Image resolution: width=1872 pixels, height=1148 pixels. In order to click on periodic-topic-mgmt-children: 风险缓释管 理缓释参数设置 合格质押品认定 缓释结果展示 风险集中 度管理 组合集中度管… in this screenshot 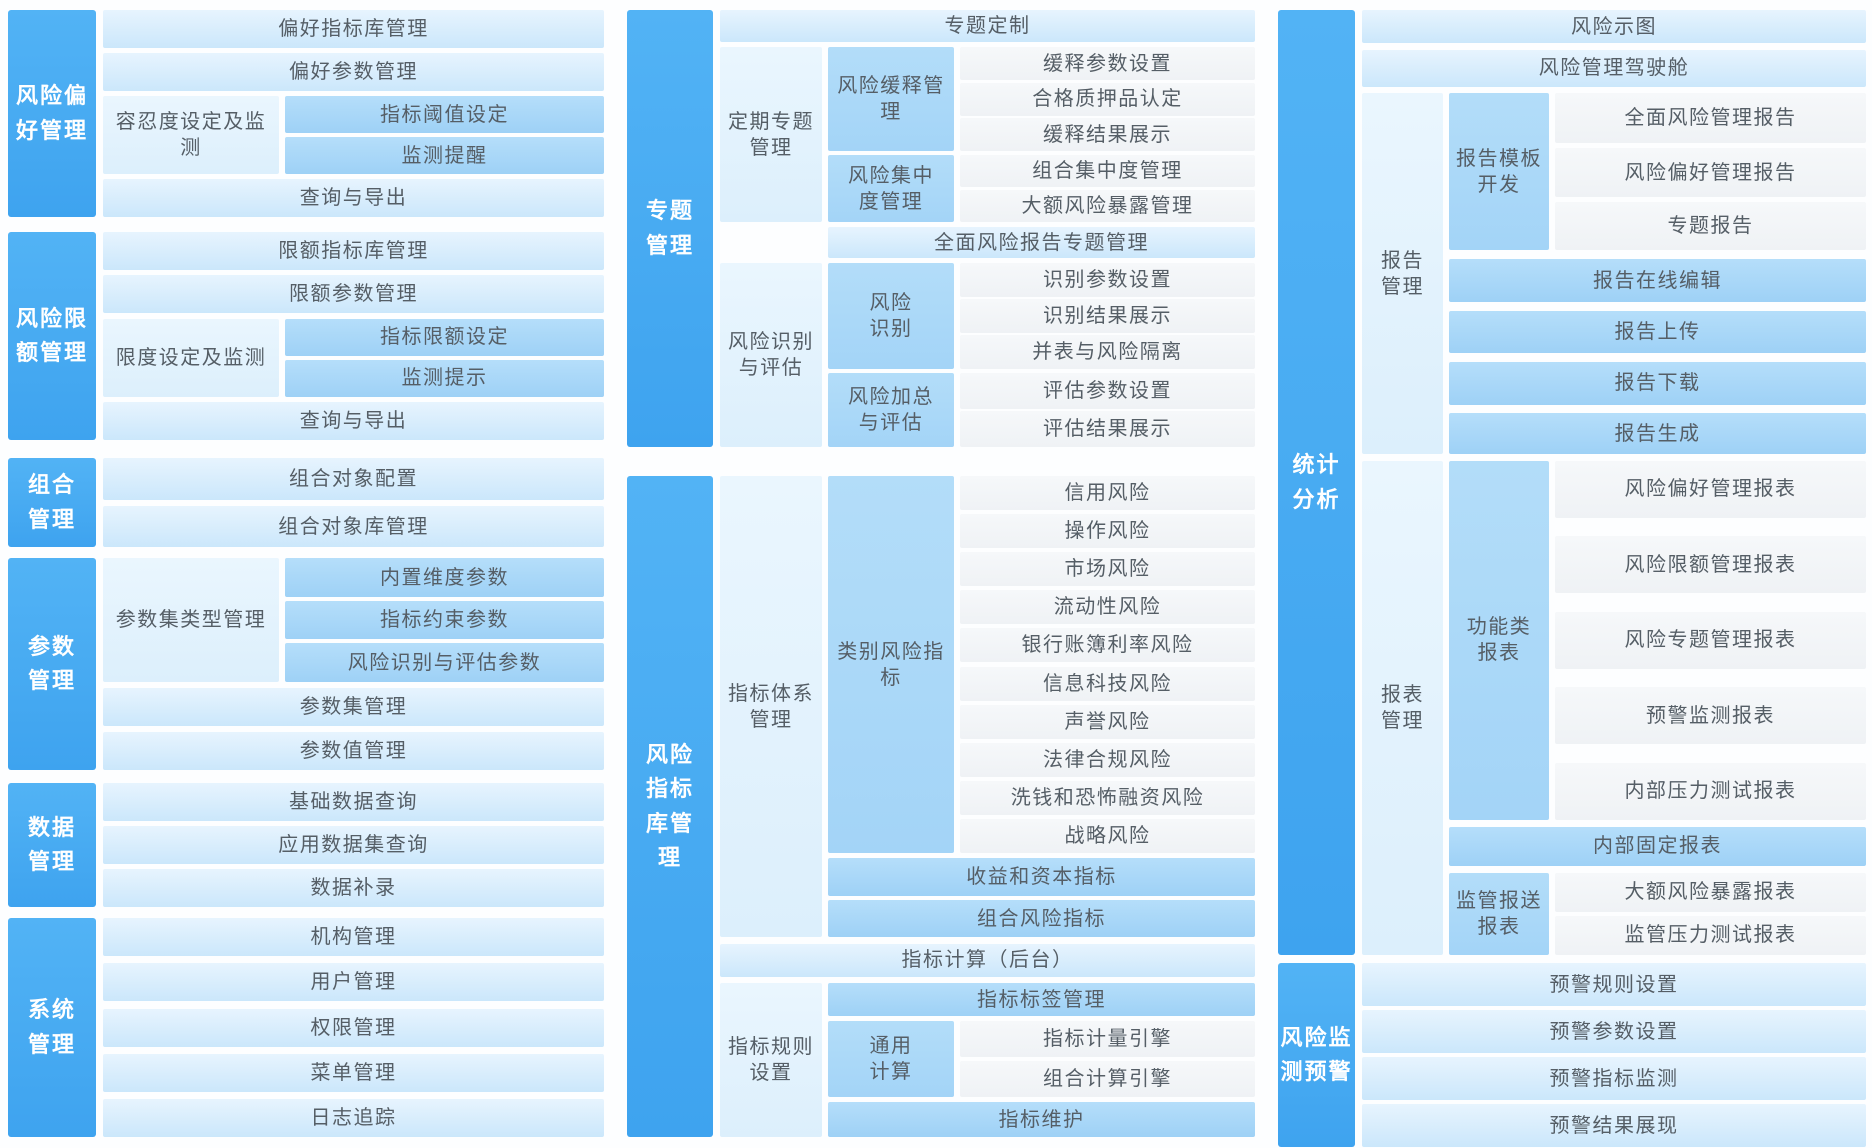, I will do `click(1041, 134)`.